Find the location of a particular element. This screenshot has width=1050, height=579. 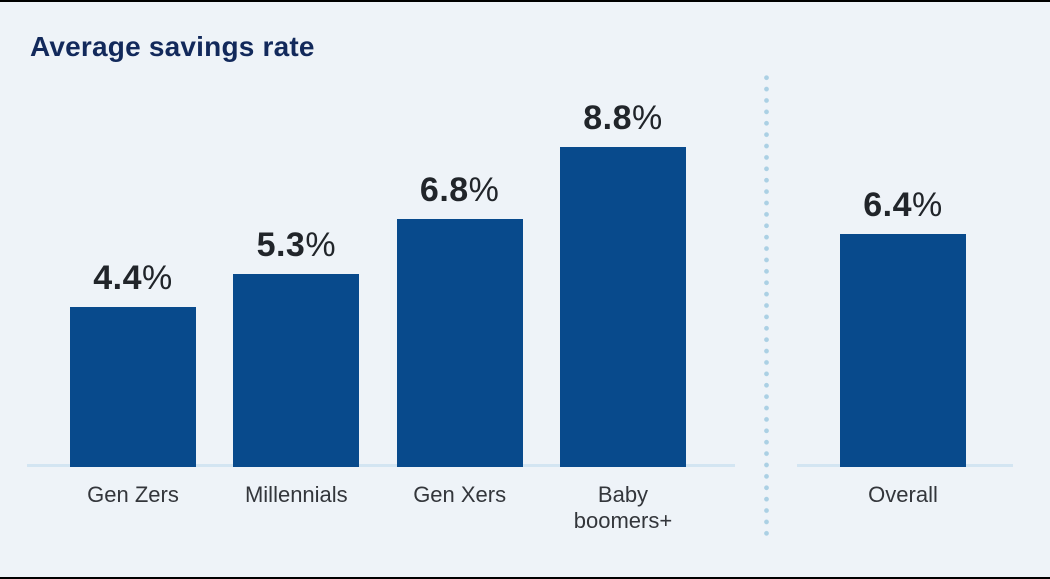

value-number: 5.3 is located at coordinates (281, 245).